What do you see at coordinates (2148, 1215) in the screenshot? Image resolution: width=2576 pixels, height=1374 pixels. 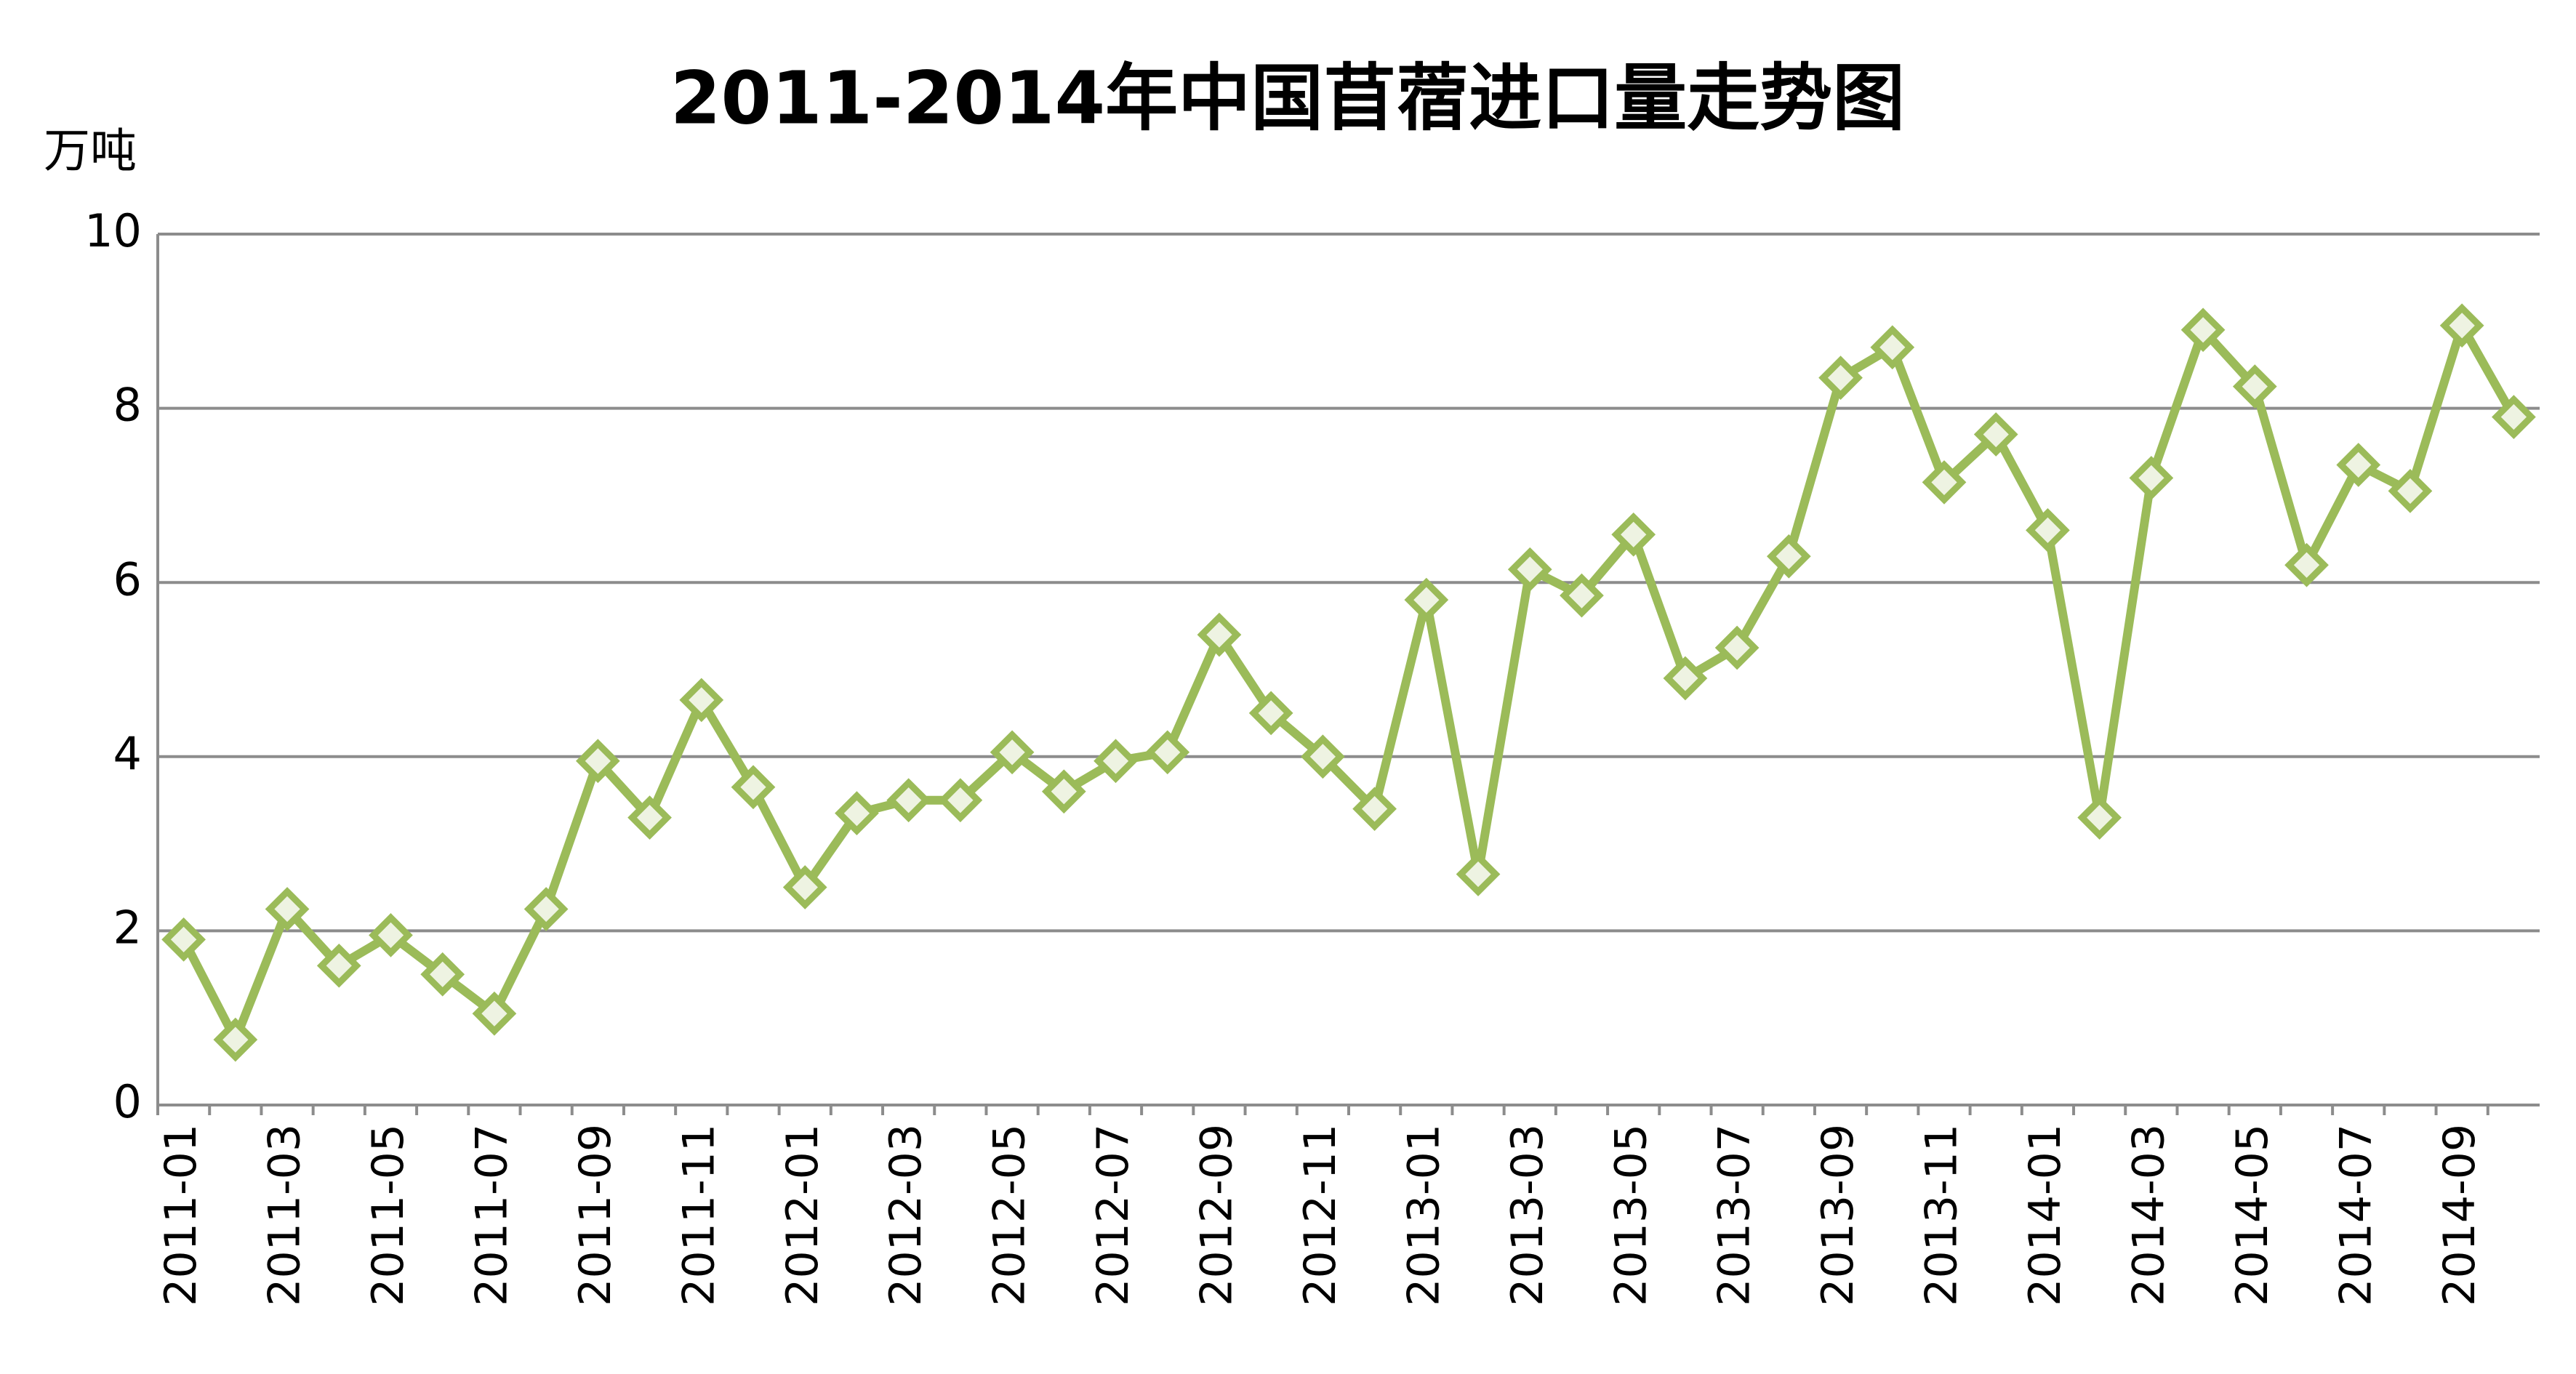 I see `x-tick-label: 2014-03` at bounding box center [2148, 1215].